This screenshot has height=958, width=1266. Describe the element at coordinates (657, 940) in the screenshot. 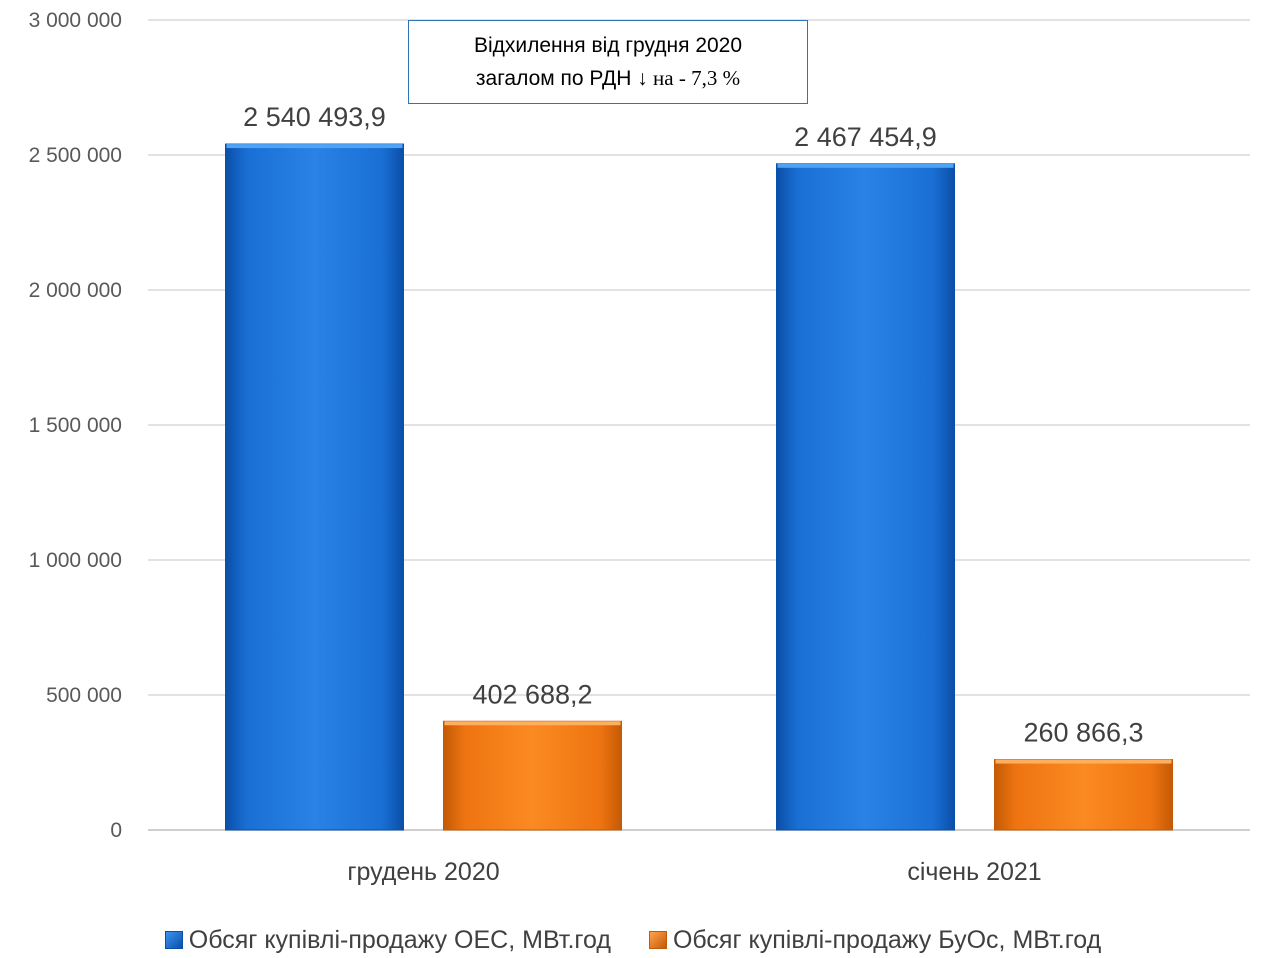

I see `legend-swatch-buos` at that location.